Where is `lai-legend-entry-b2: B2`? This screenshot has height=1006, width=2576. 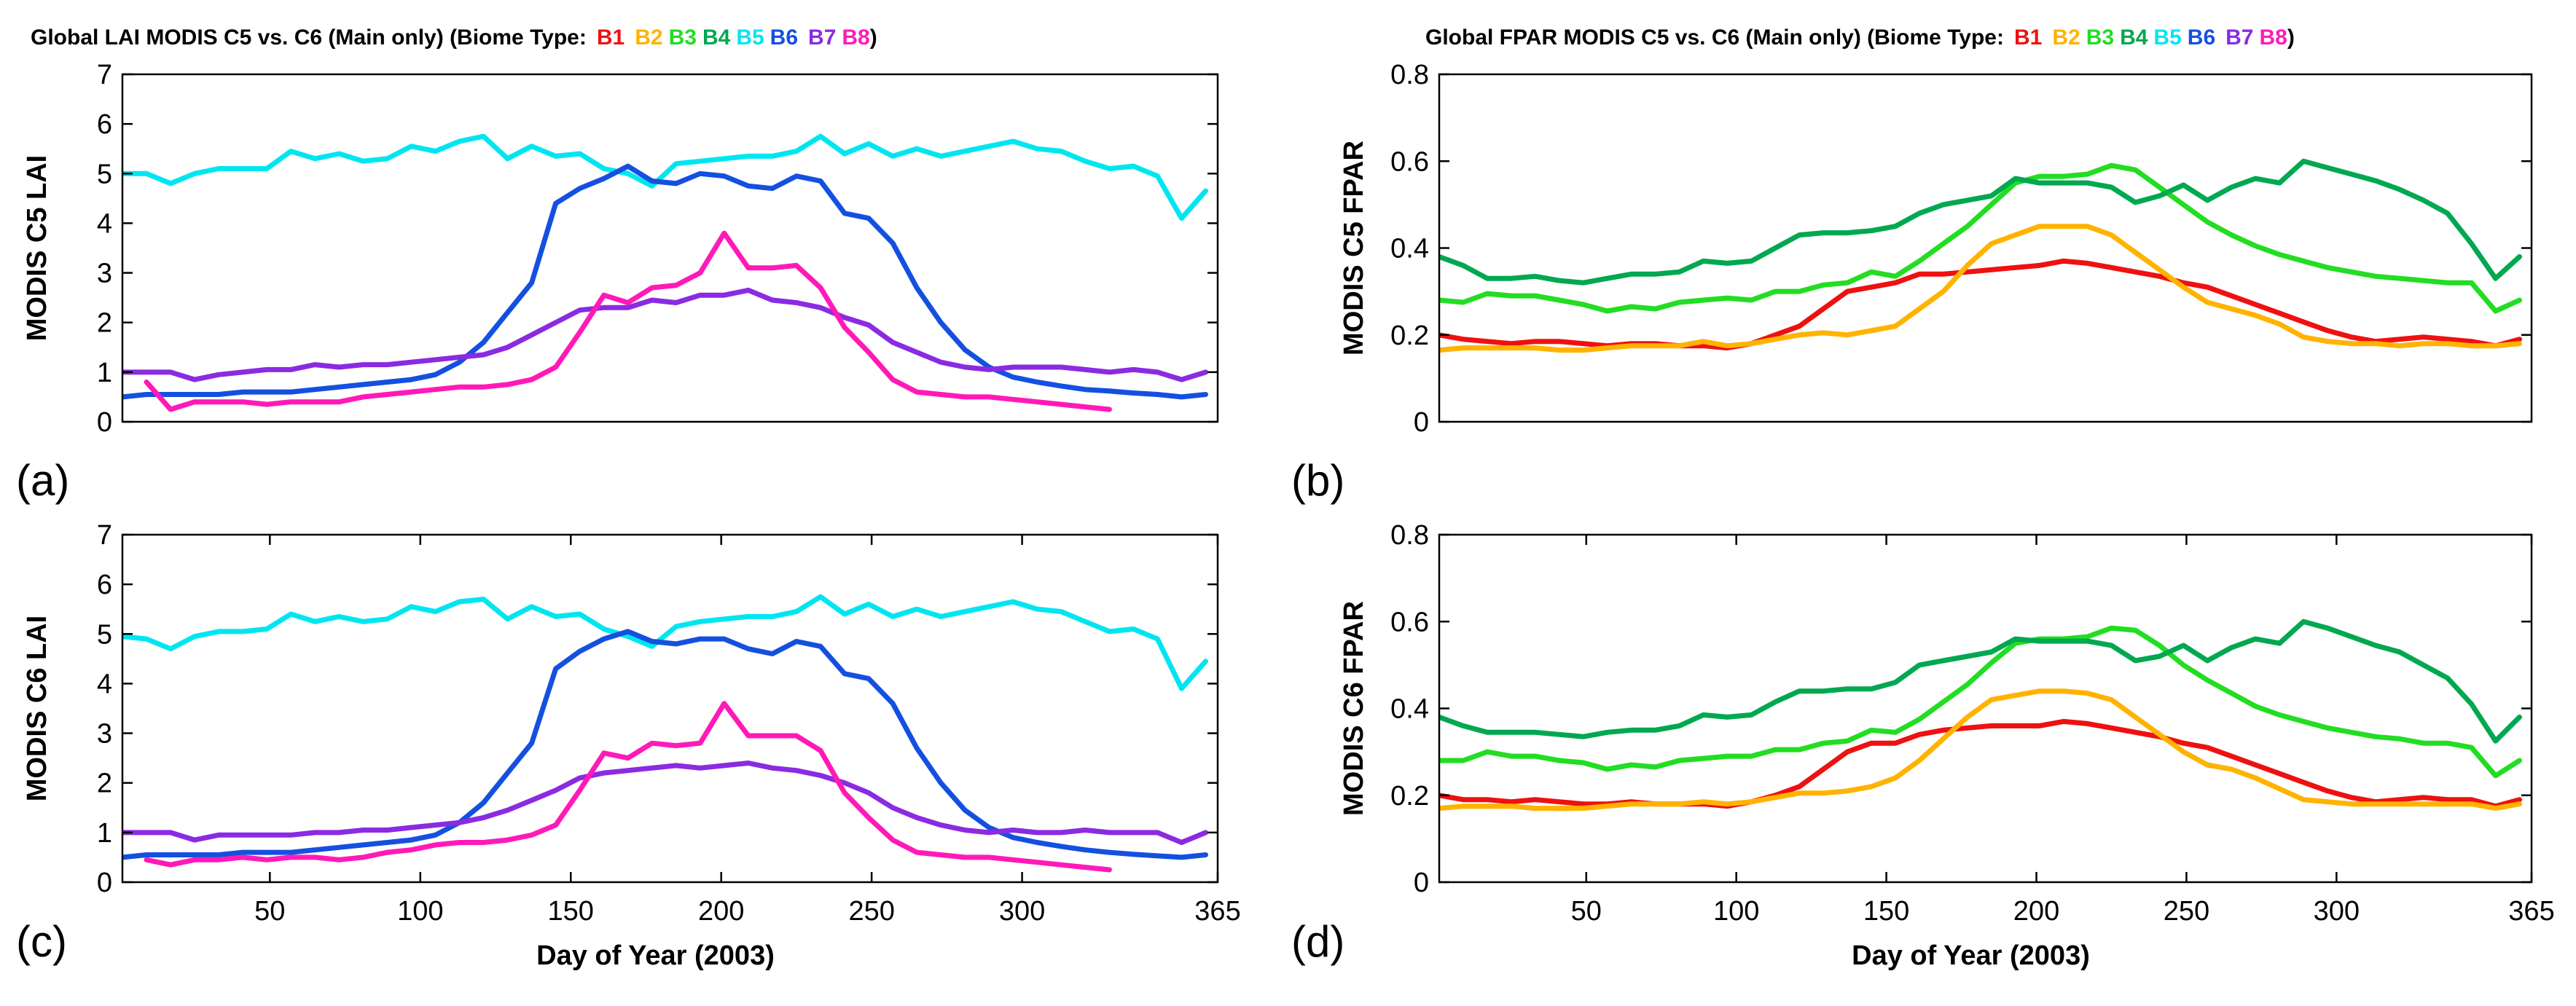
lai-legend-entry-b2: B2 is located at coordinates (648, 37).